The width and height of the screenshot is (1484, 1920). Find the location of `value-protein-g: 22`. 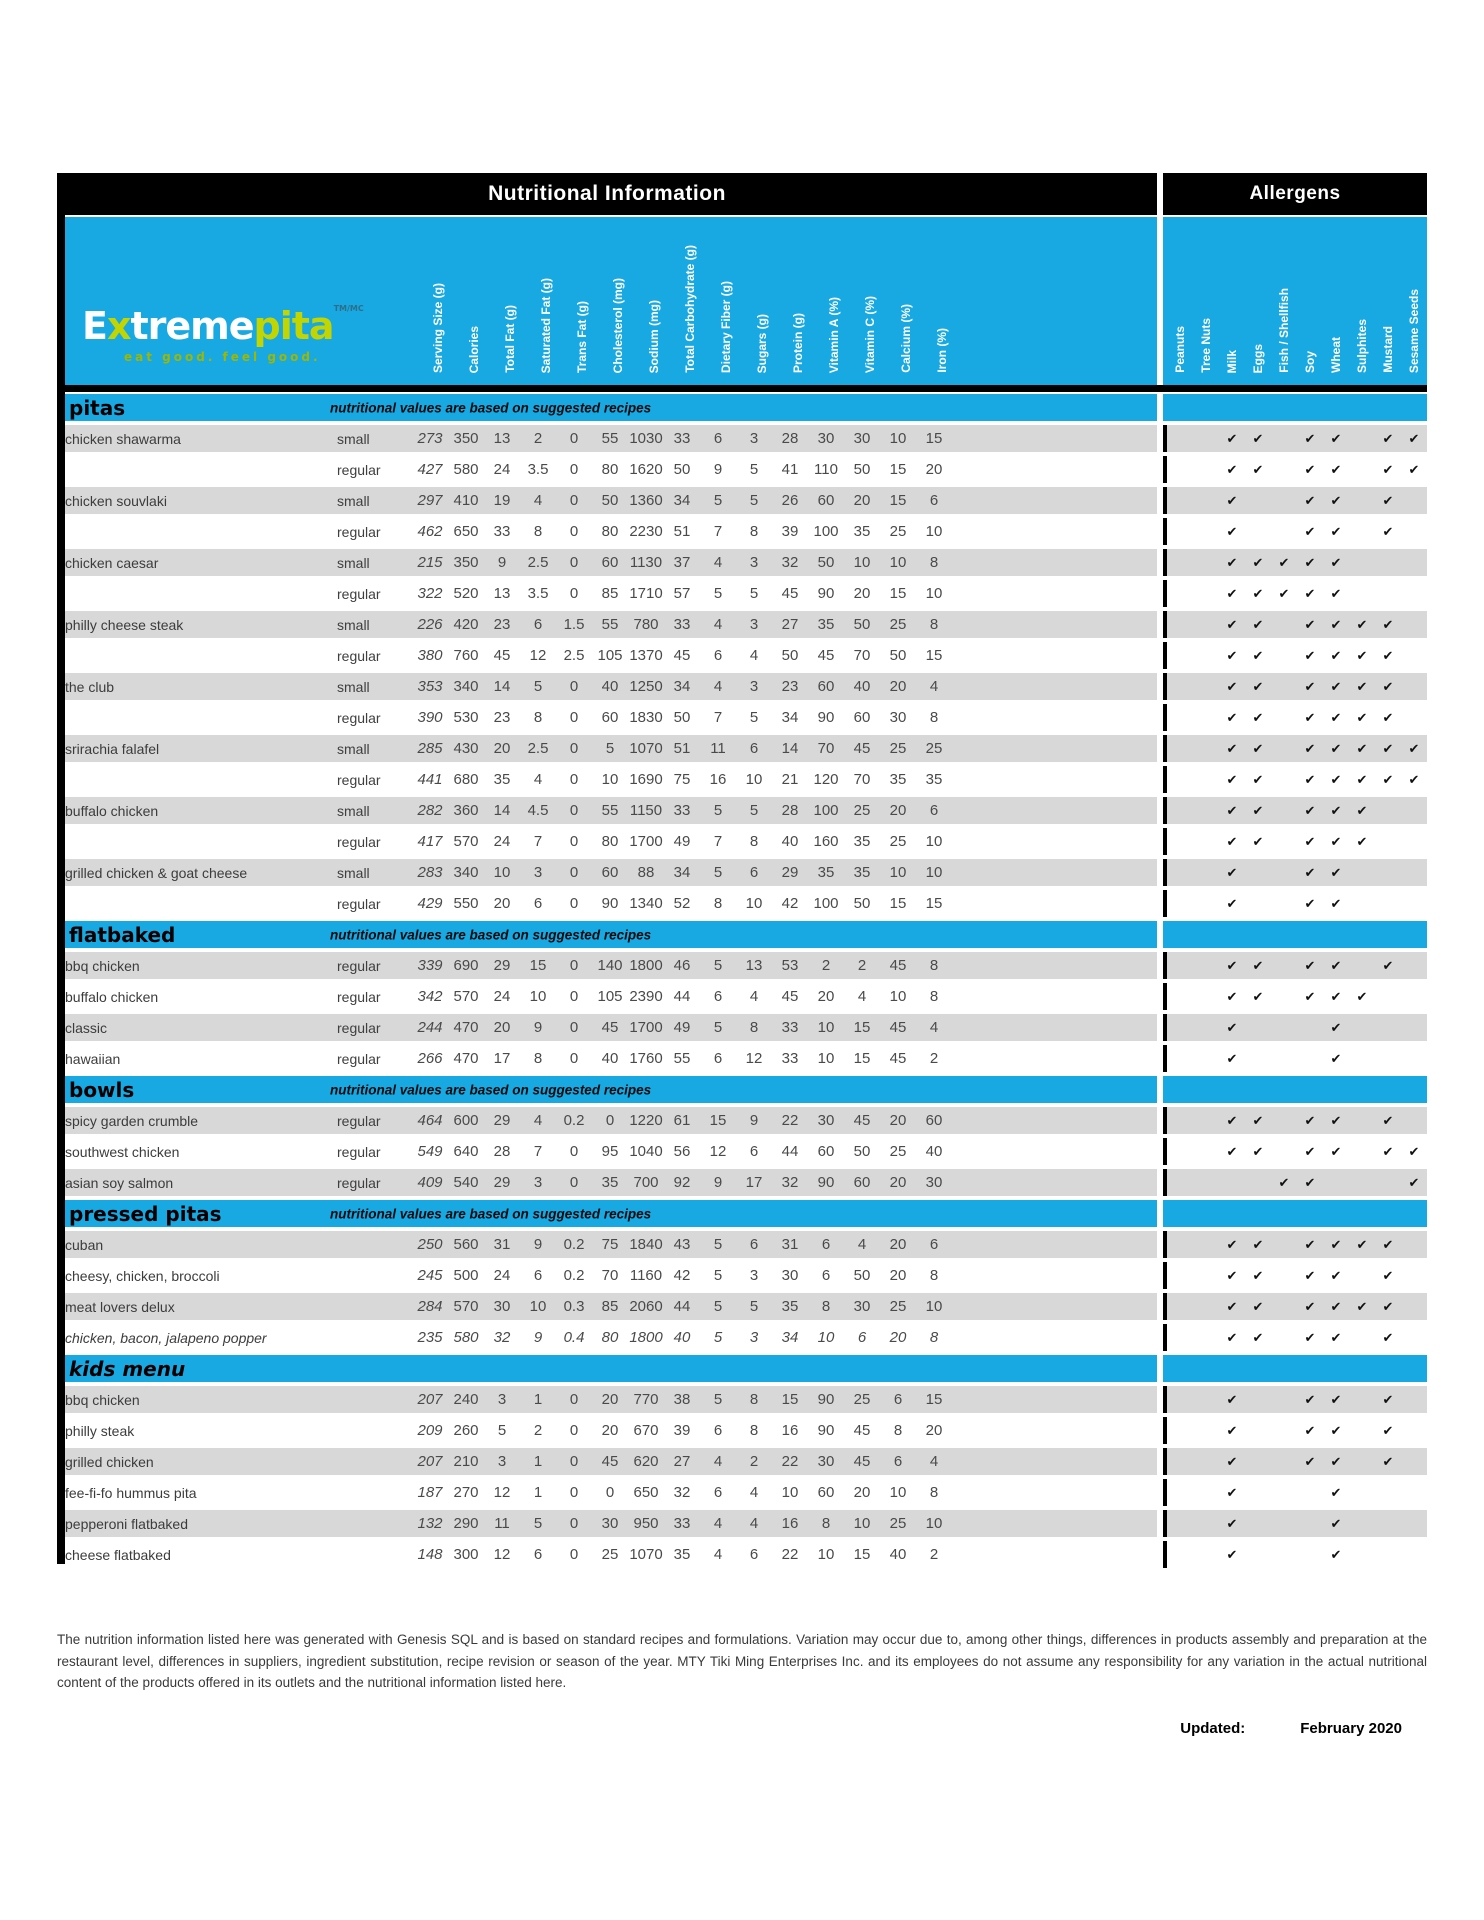

value-protein-g: 22 is located at coordinates (790, 1554).